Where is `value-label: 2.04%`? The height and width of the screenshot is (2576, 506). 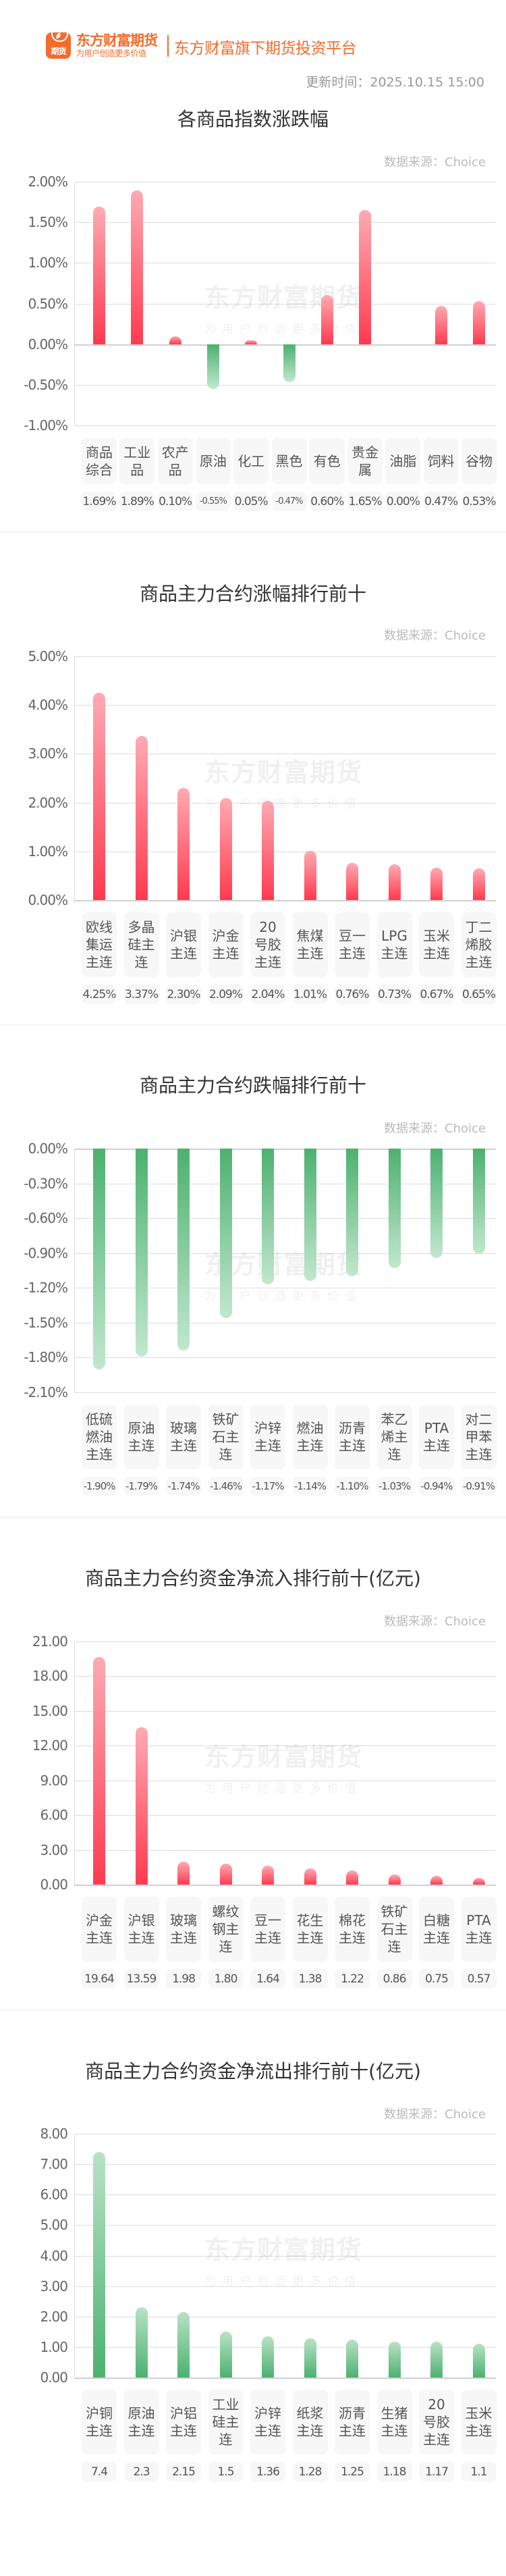 value-label: 2.04% is located at coordinates (267, 994).